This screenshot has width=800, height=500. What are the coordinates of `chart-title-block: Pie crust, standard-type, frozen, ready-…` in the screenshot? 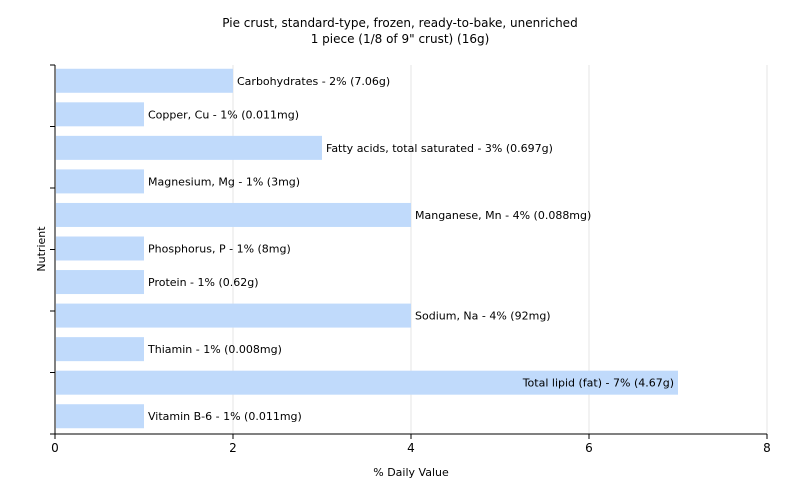 It's located at (400, 31).